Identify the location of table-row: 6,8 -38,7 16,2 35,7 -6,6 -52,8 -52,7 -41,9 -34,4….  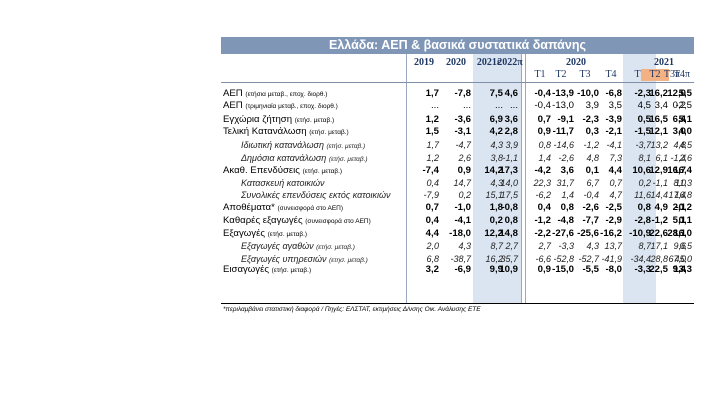
(457, 259).